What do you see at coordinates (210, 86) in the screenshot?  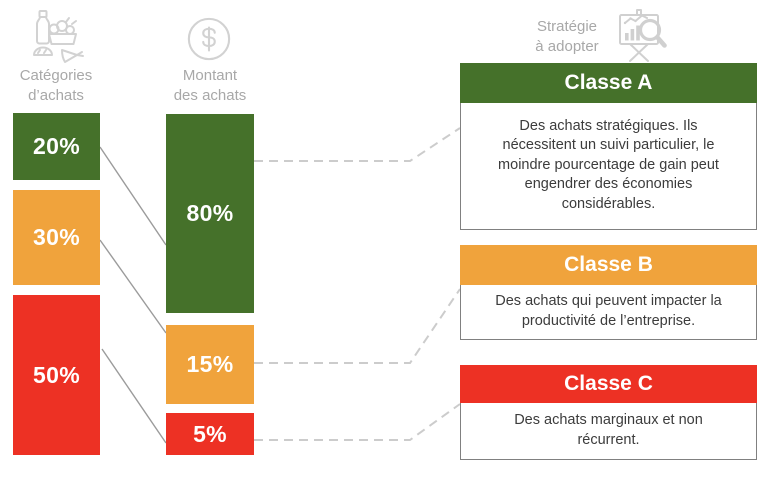 I see `amounts-column-label: Montant des achats` at bounding box center [210, 86].